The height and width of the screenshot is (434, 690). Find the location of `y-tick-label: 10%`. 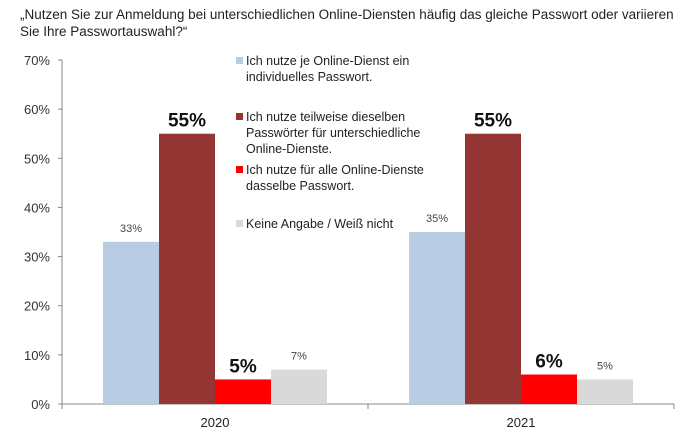

y-tick-label: 10% is located at coordinates (37, 355).